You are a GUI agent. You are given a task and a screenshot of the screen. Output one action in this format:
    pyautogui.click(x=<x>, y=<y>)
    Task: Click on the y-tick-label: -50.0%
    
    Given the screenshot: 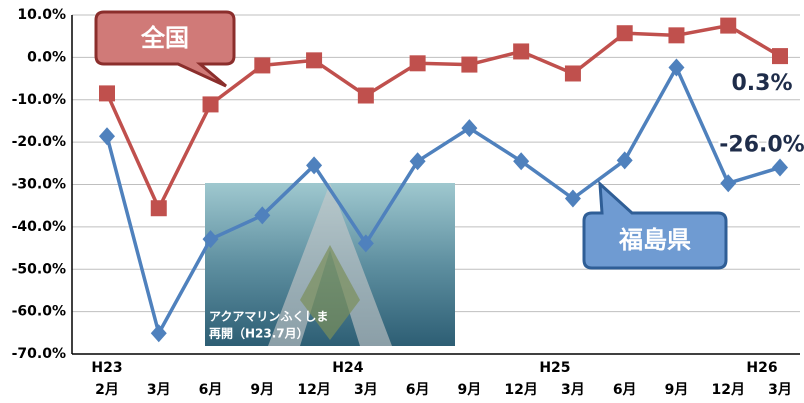 What is the action you would take?
    pyautogui.click(x=39, y=269)
    